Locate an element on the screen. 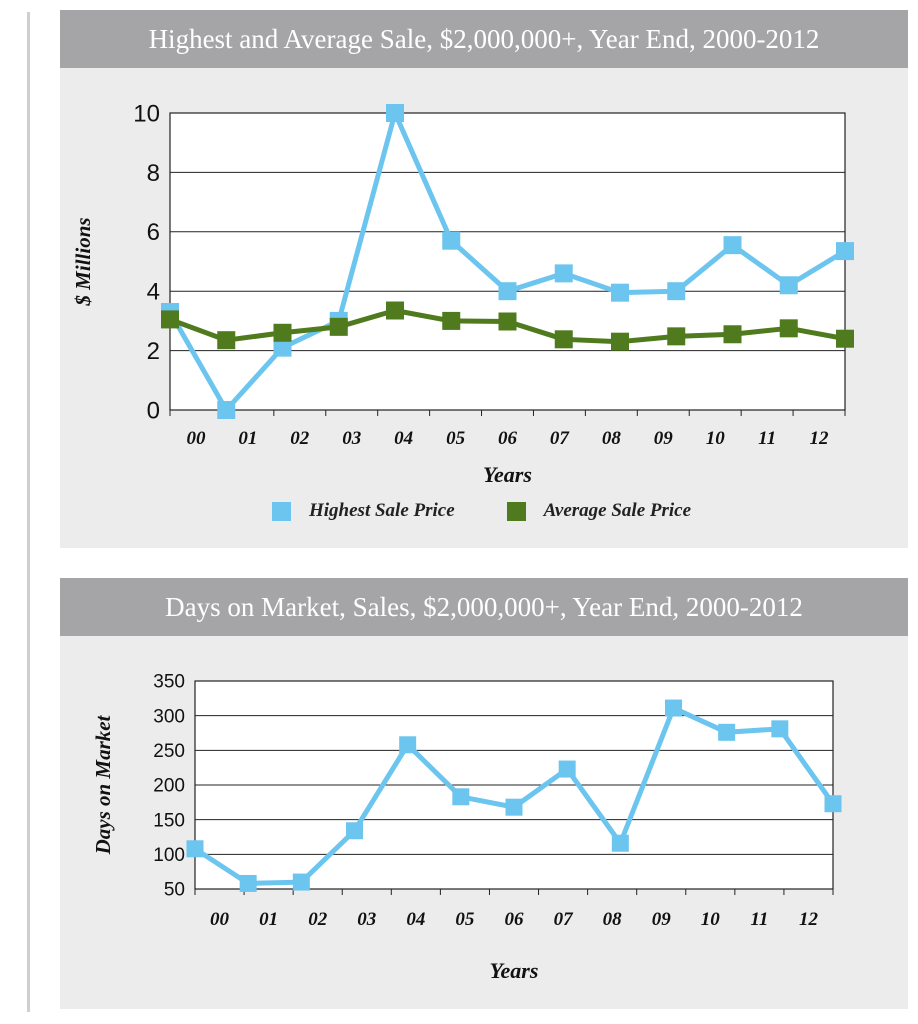 This screenshot has height=1024, width=918. legend-item-highest: Highest Sale Price is located at coordinates (363, 511).